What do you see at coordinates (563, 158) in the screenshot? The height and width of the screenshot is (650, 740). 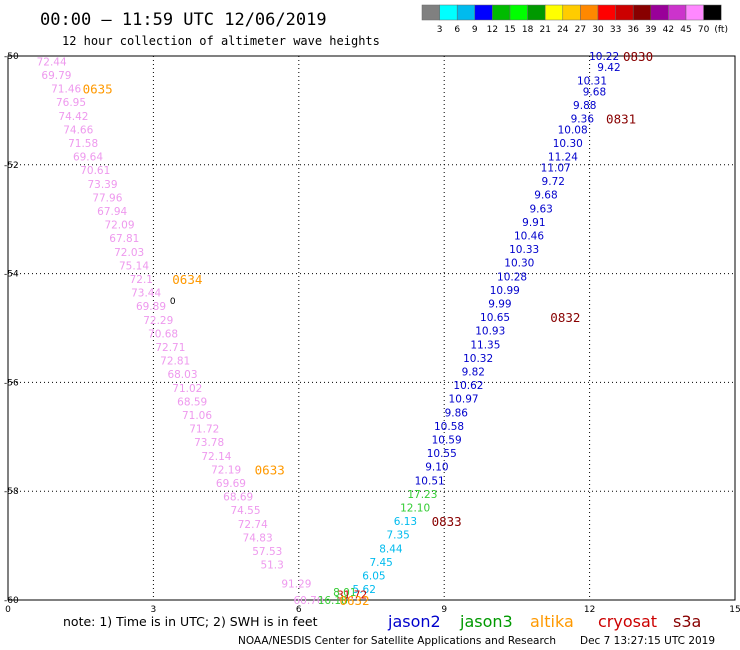 I see `wave-height-value: 11.24` at bounding box center [563, 158].